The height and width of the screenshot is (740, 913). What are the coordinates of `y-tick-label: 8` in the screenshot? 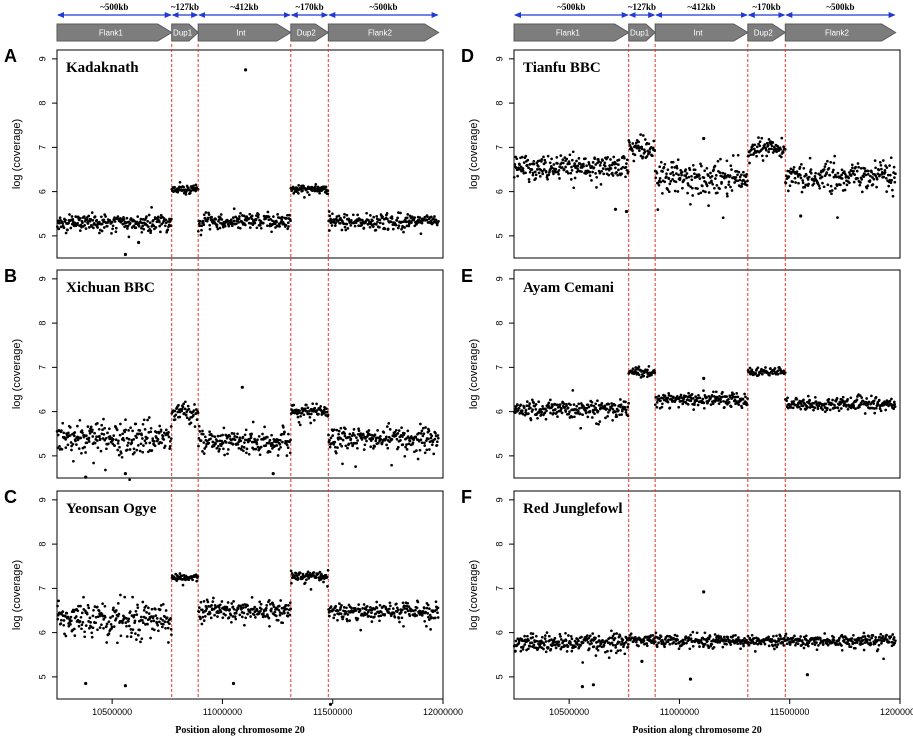 It's located at (42, 323).